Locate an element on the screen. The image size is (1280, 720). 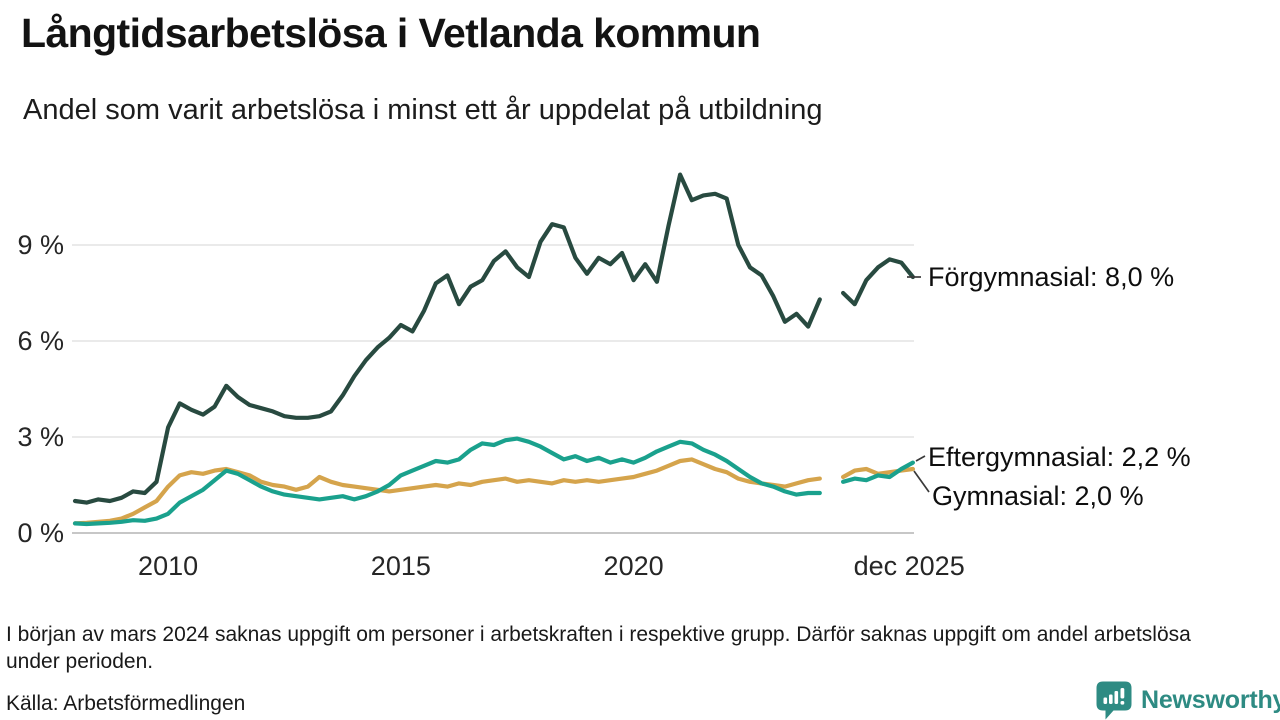
y-axis-tick-label: 0 % is located at coordinates (40, 533).